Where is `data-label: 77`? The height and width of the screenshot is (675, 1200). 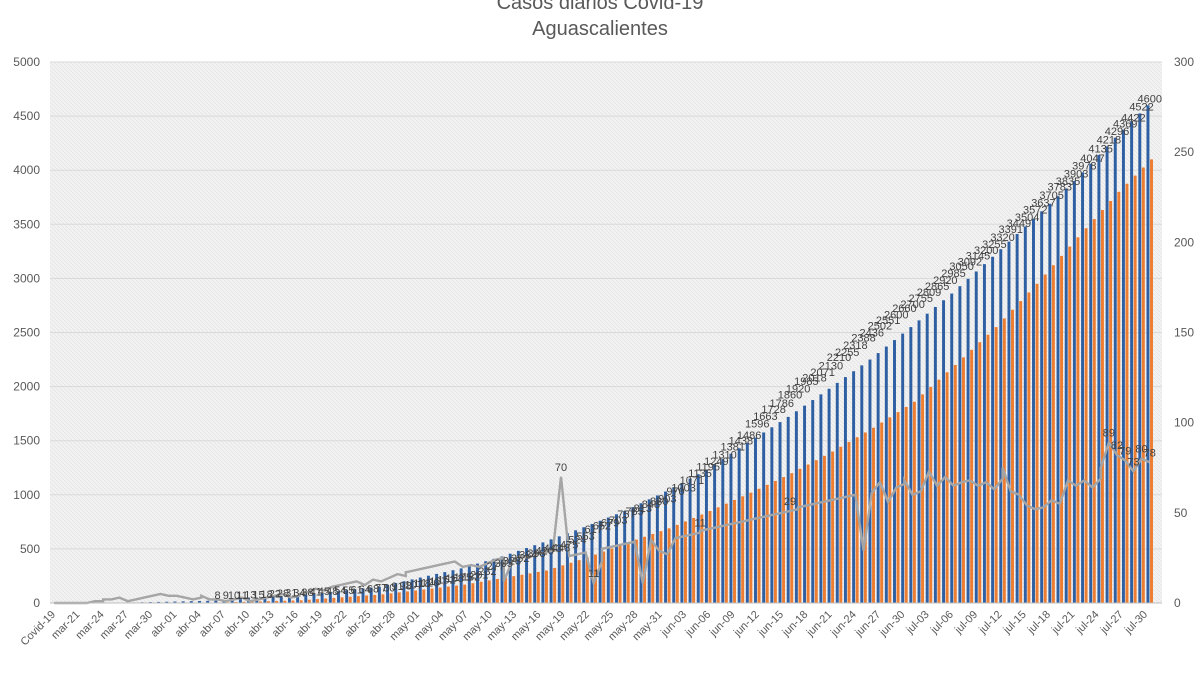
data-label: 77 is located at coordinates (381, 589).